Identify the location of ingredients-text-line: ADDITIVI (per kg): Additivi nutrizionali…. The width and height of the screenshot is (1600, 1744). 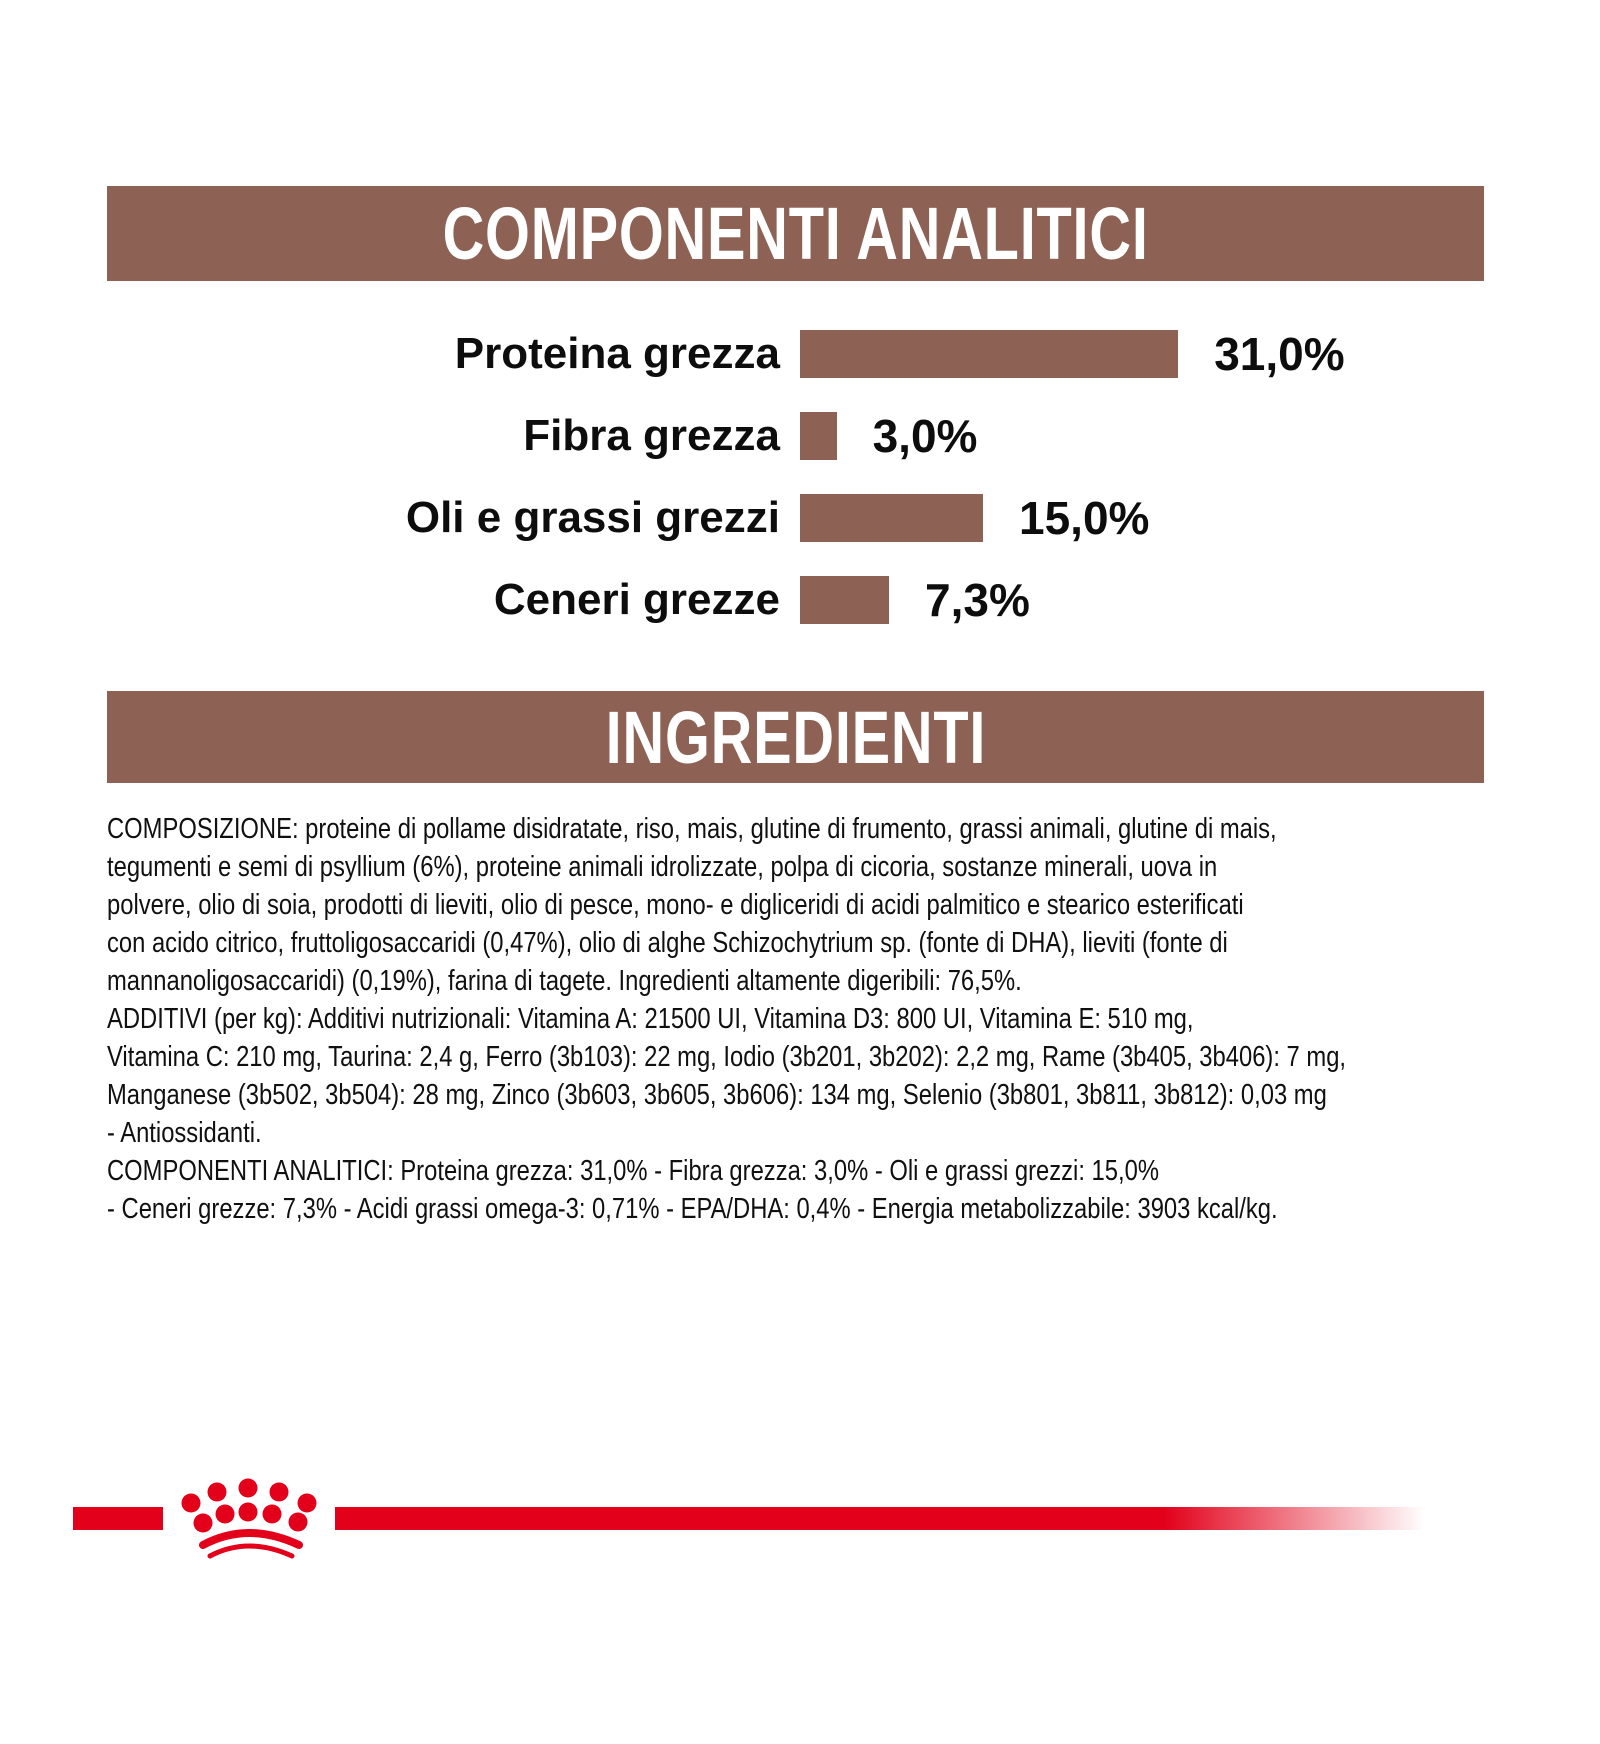
(650, 1019).